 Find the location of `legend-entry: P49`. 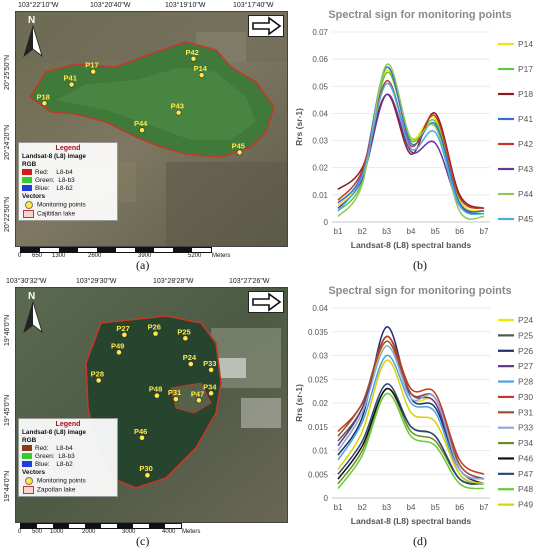

legend-entry: P49 is located at coordinates (525, 505).